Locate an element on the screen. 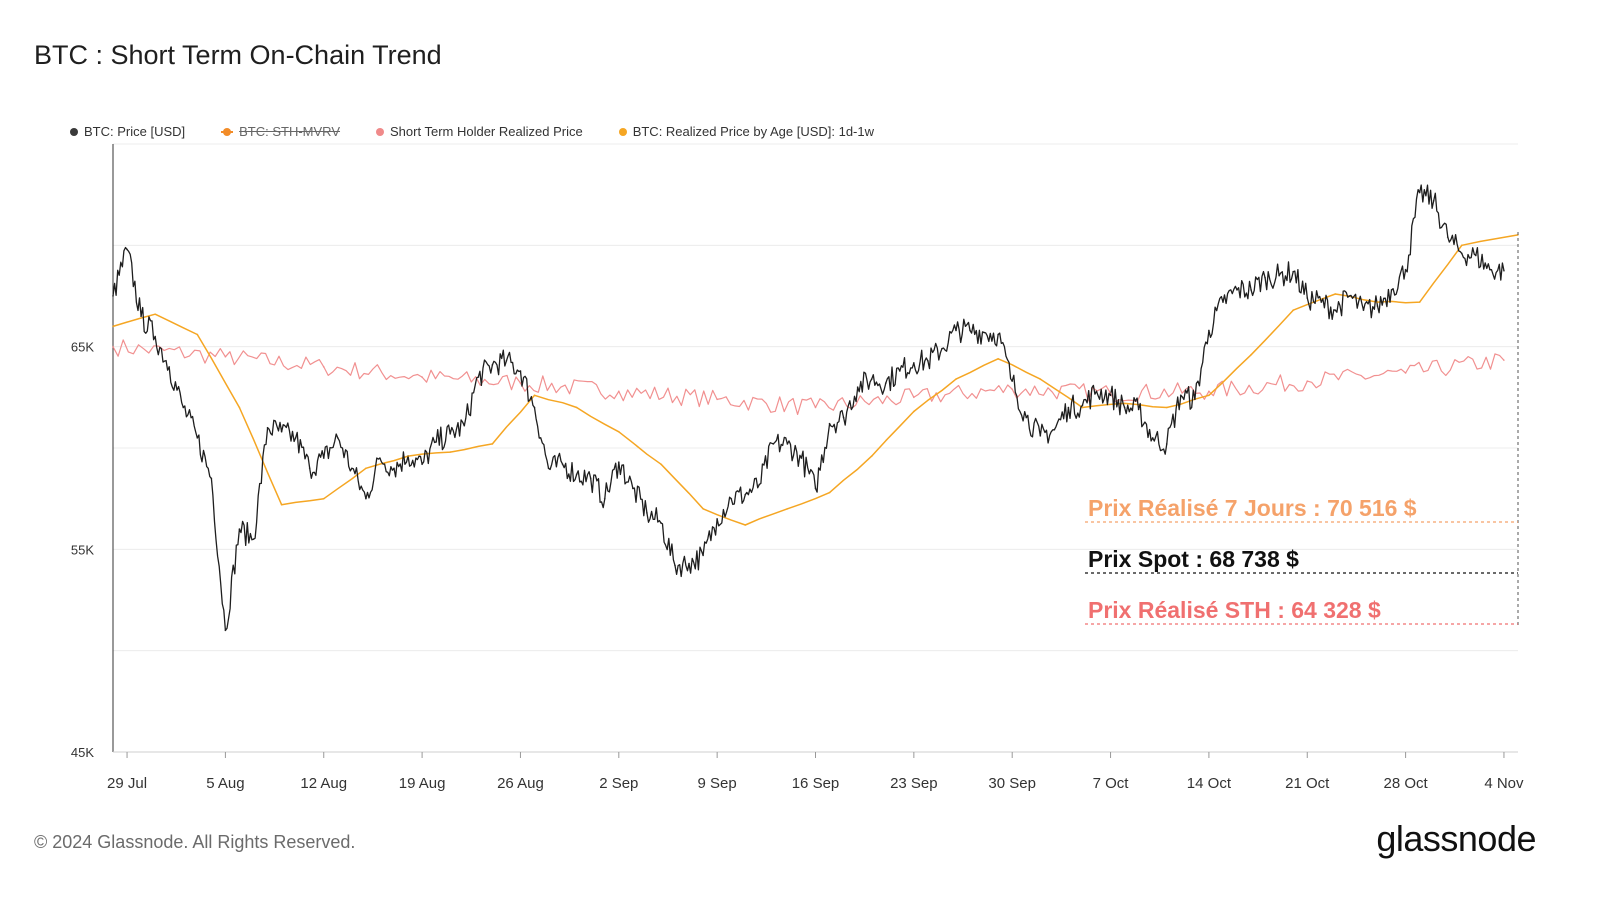 The image size is (1600, 900). x-tick-label: 5 Aug is located at coordinates (225, 783).